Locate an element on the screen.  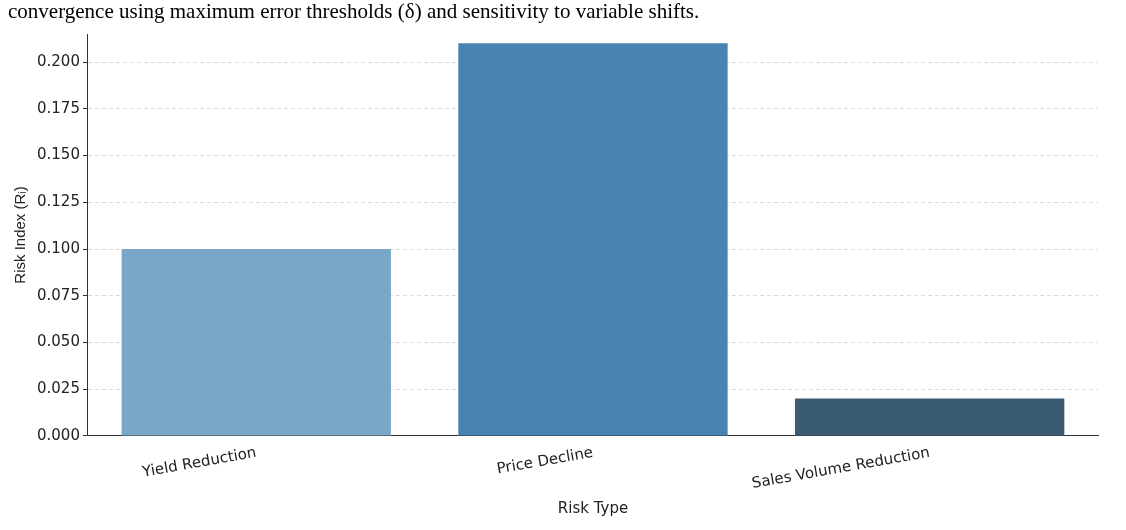
x-tick-label: Yield Reduction is located at coordinates (198, 461).